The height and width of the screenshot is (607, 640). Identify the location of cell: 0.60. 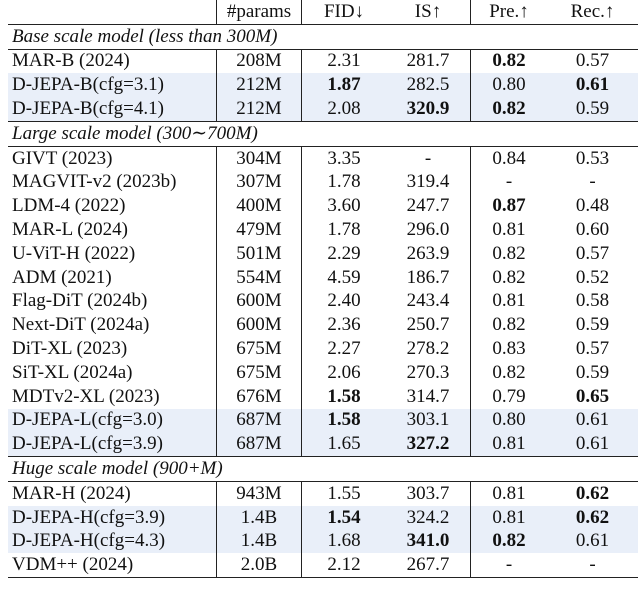
(592, 230).